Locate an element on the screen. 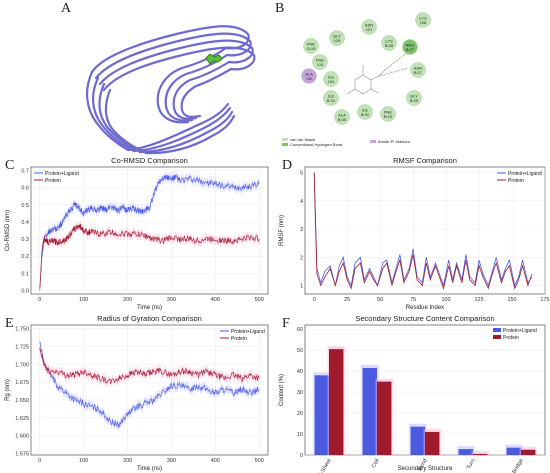  hbond-lines is located at coordinates (393, 64).